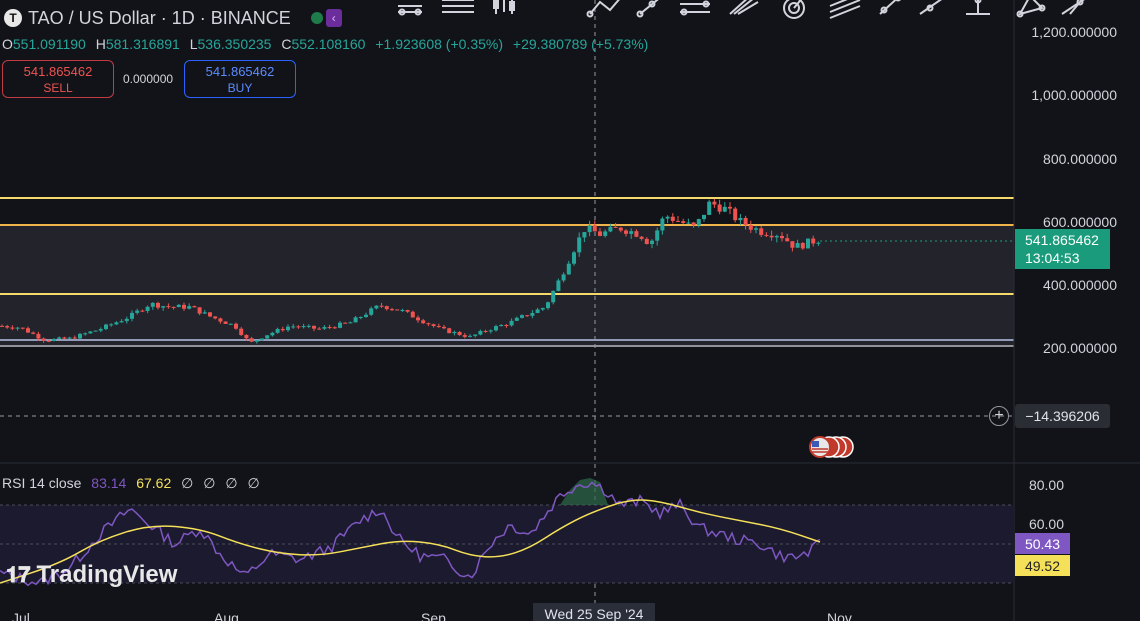 This screenshot has height=621, width=1140. I want to click on shape-icon, so click(1031, 9).